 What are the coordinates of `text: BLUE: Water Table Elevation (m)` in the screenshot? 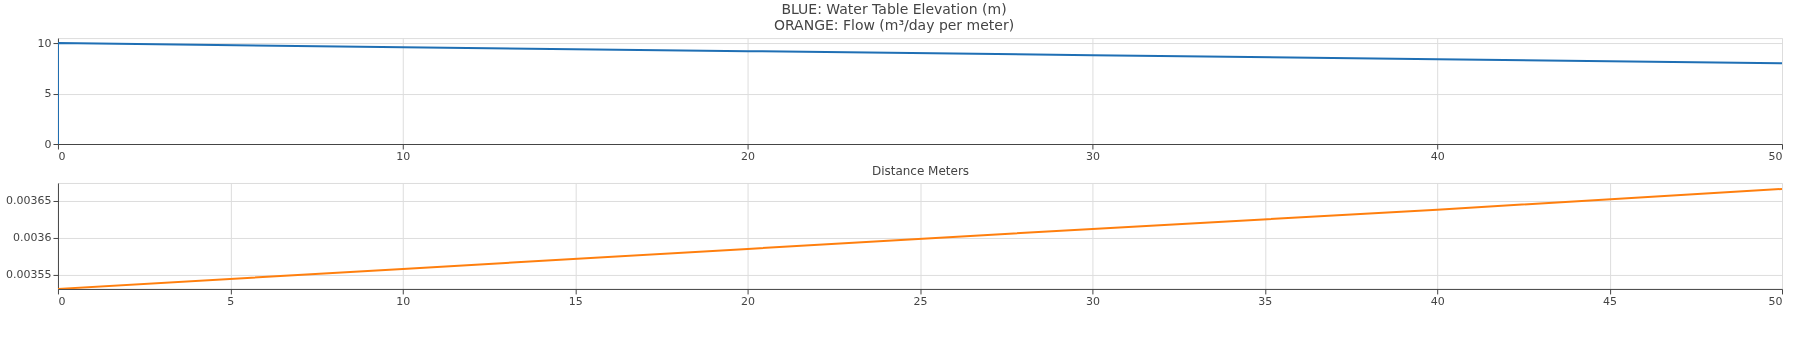 It's located at (894, 8).